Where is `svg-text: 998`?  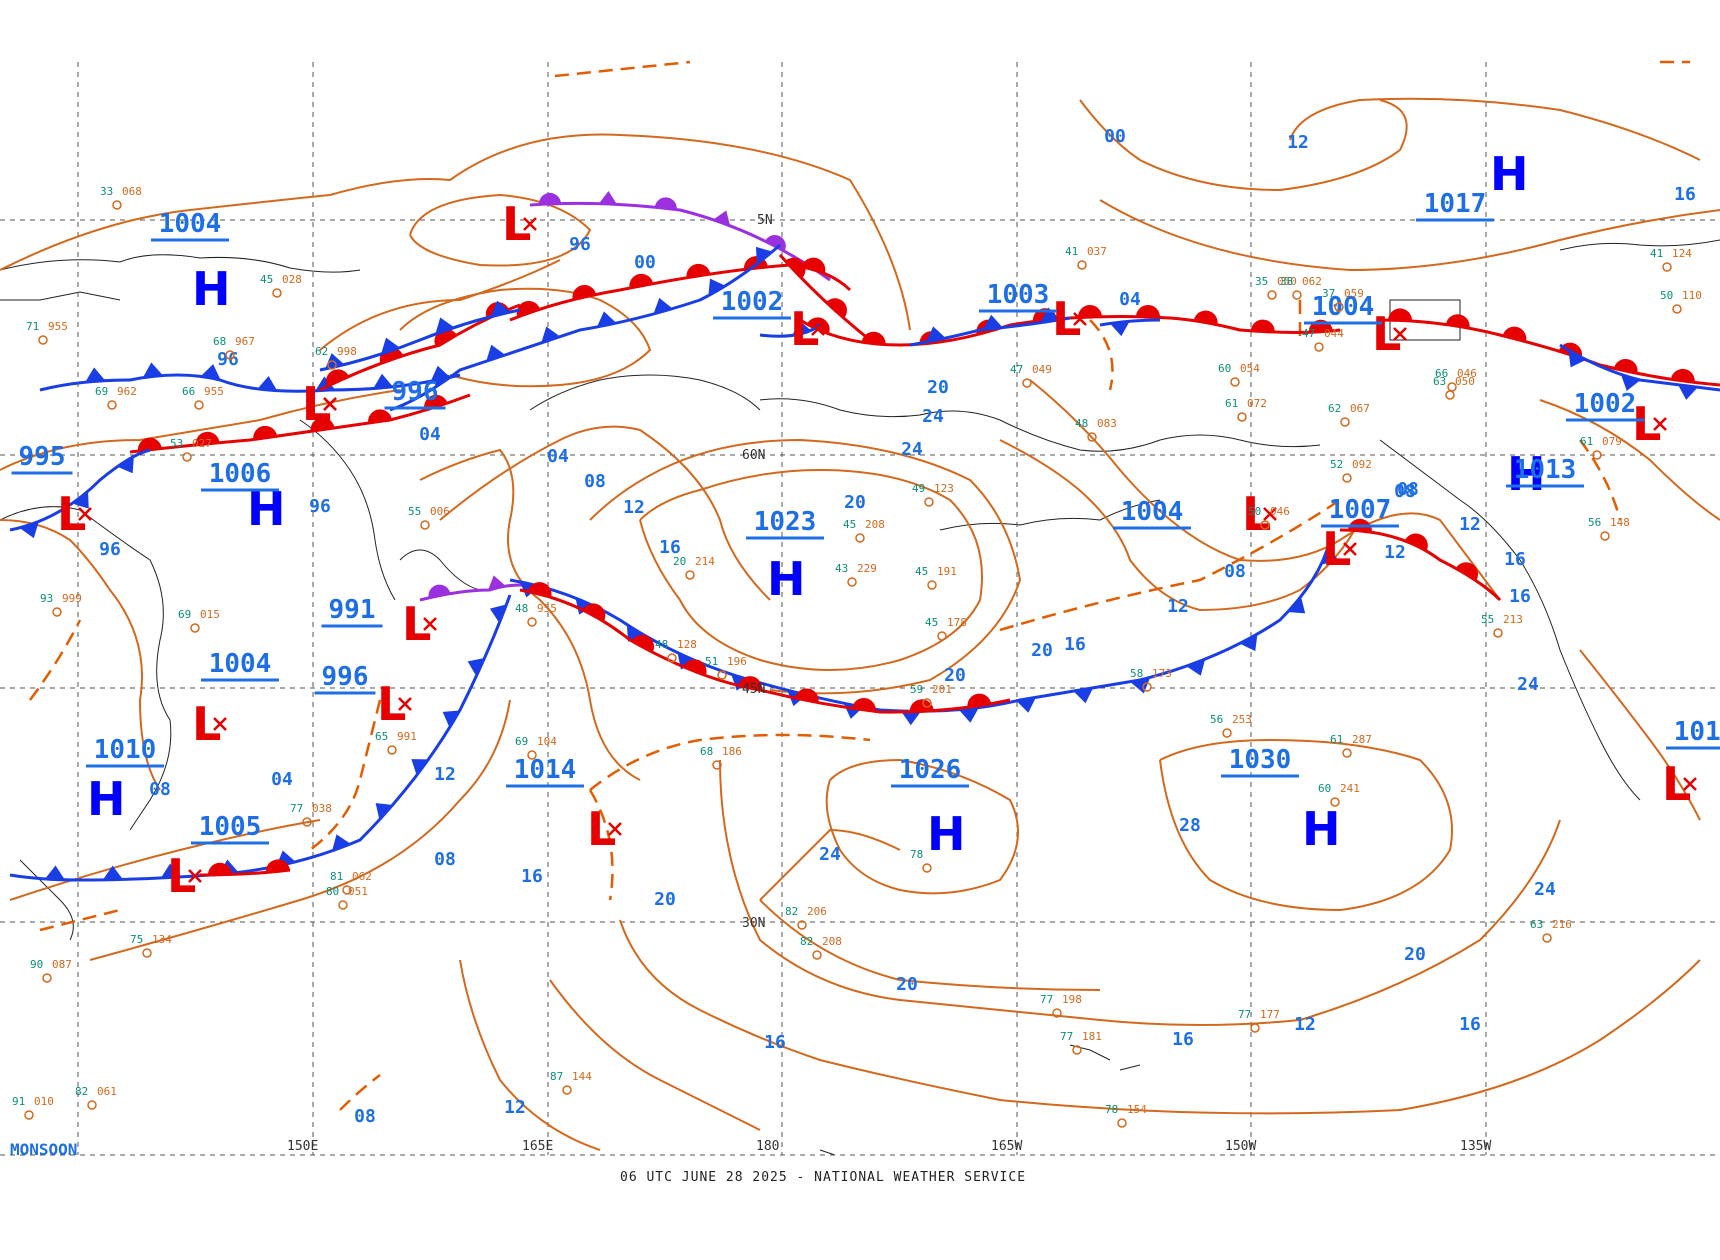 svg-text: 998 is located at coordinates (347, 351).